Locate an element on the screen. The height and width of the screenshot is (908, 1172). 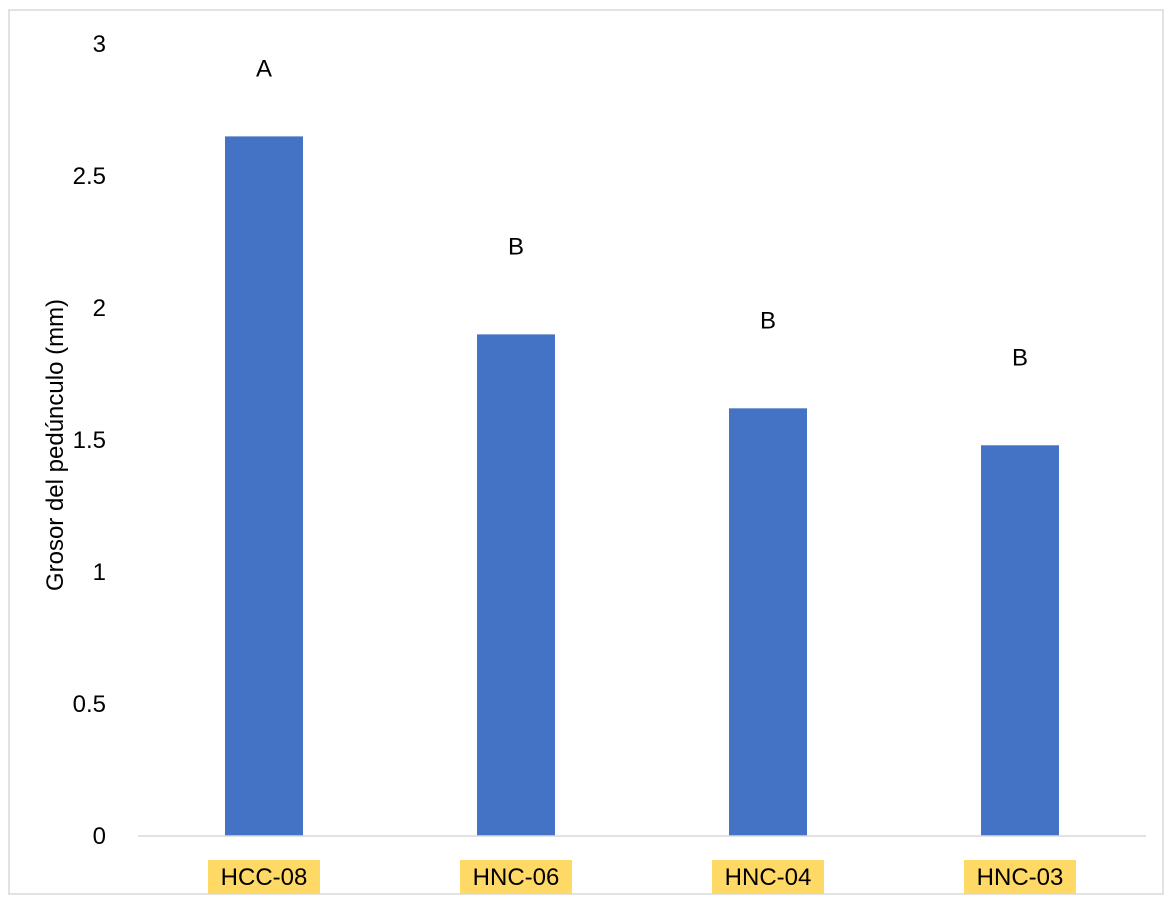
y-tick-label: 1.5 is located at coordinates (89, 440).